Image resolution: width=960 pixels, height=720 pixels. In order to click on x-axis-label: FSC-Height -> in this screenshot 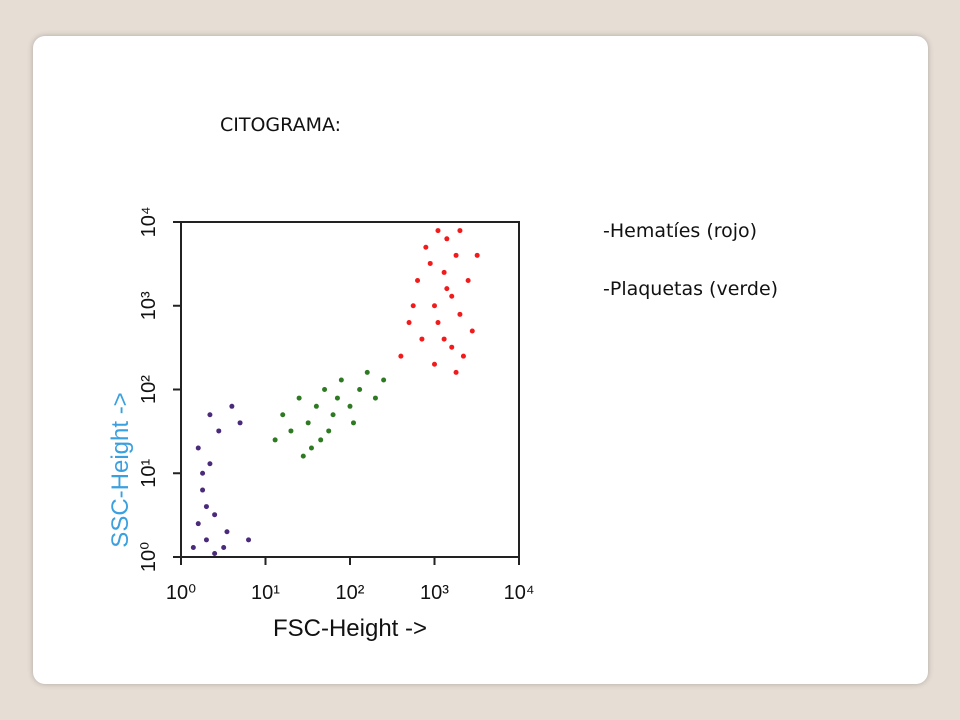, I will do `click(350, 628)`.